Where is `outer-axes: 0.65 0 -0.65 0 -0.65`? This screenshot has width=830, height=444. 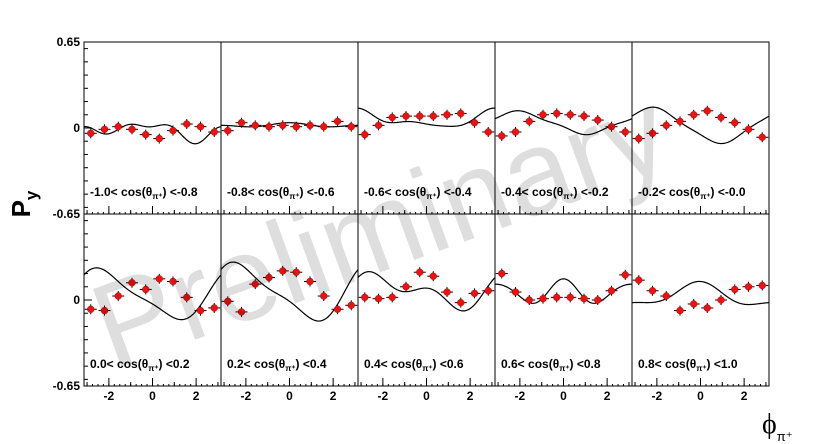 outer-axes: 0.65 0 -0.65 0 -0.65 is located at coordinates (72, 214).